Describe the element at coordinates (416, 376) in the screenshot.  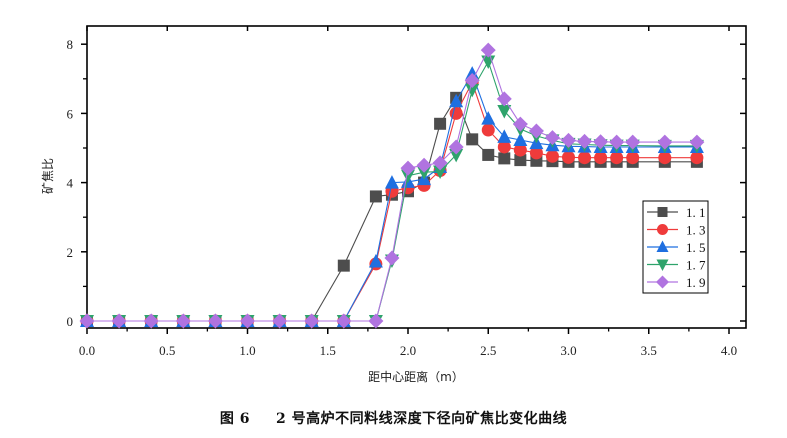
I see `x-axis-title: 距中心距离（m）` at that location.